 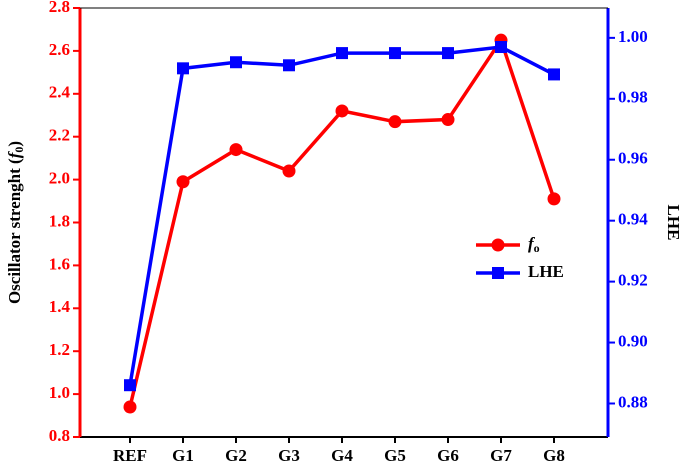 I want to click on y-tick-label: 1.4, so click(x=60, y=306).